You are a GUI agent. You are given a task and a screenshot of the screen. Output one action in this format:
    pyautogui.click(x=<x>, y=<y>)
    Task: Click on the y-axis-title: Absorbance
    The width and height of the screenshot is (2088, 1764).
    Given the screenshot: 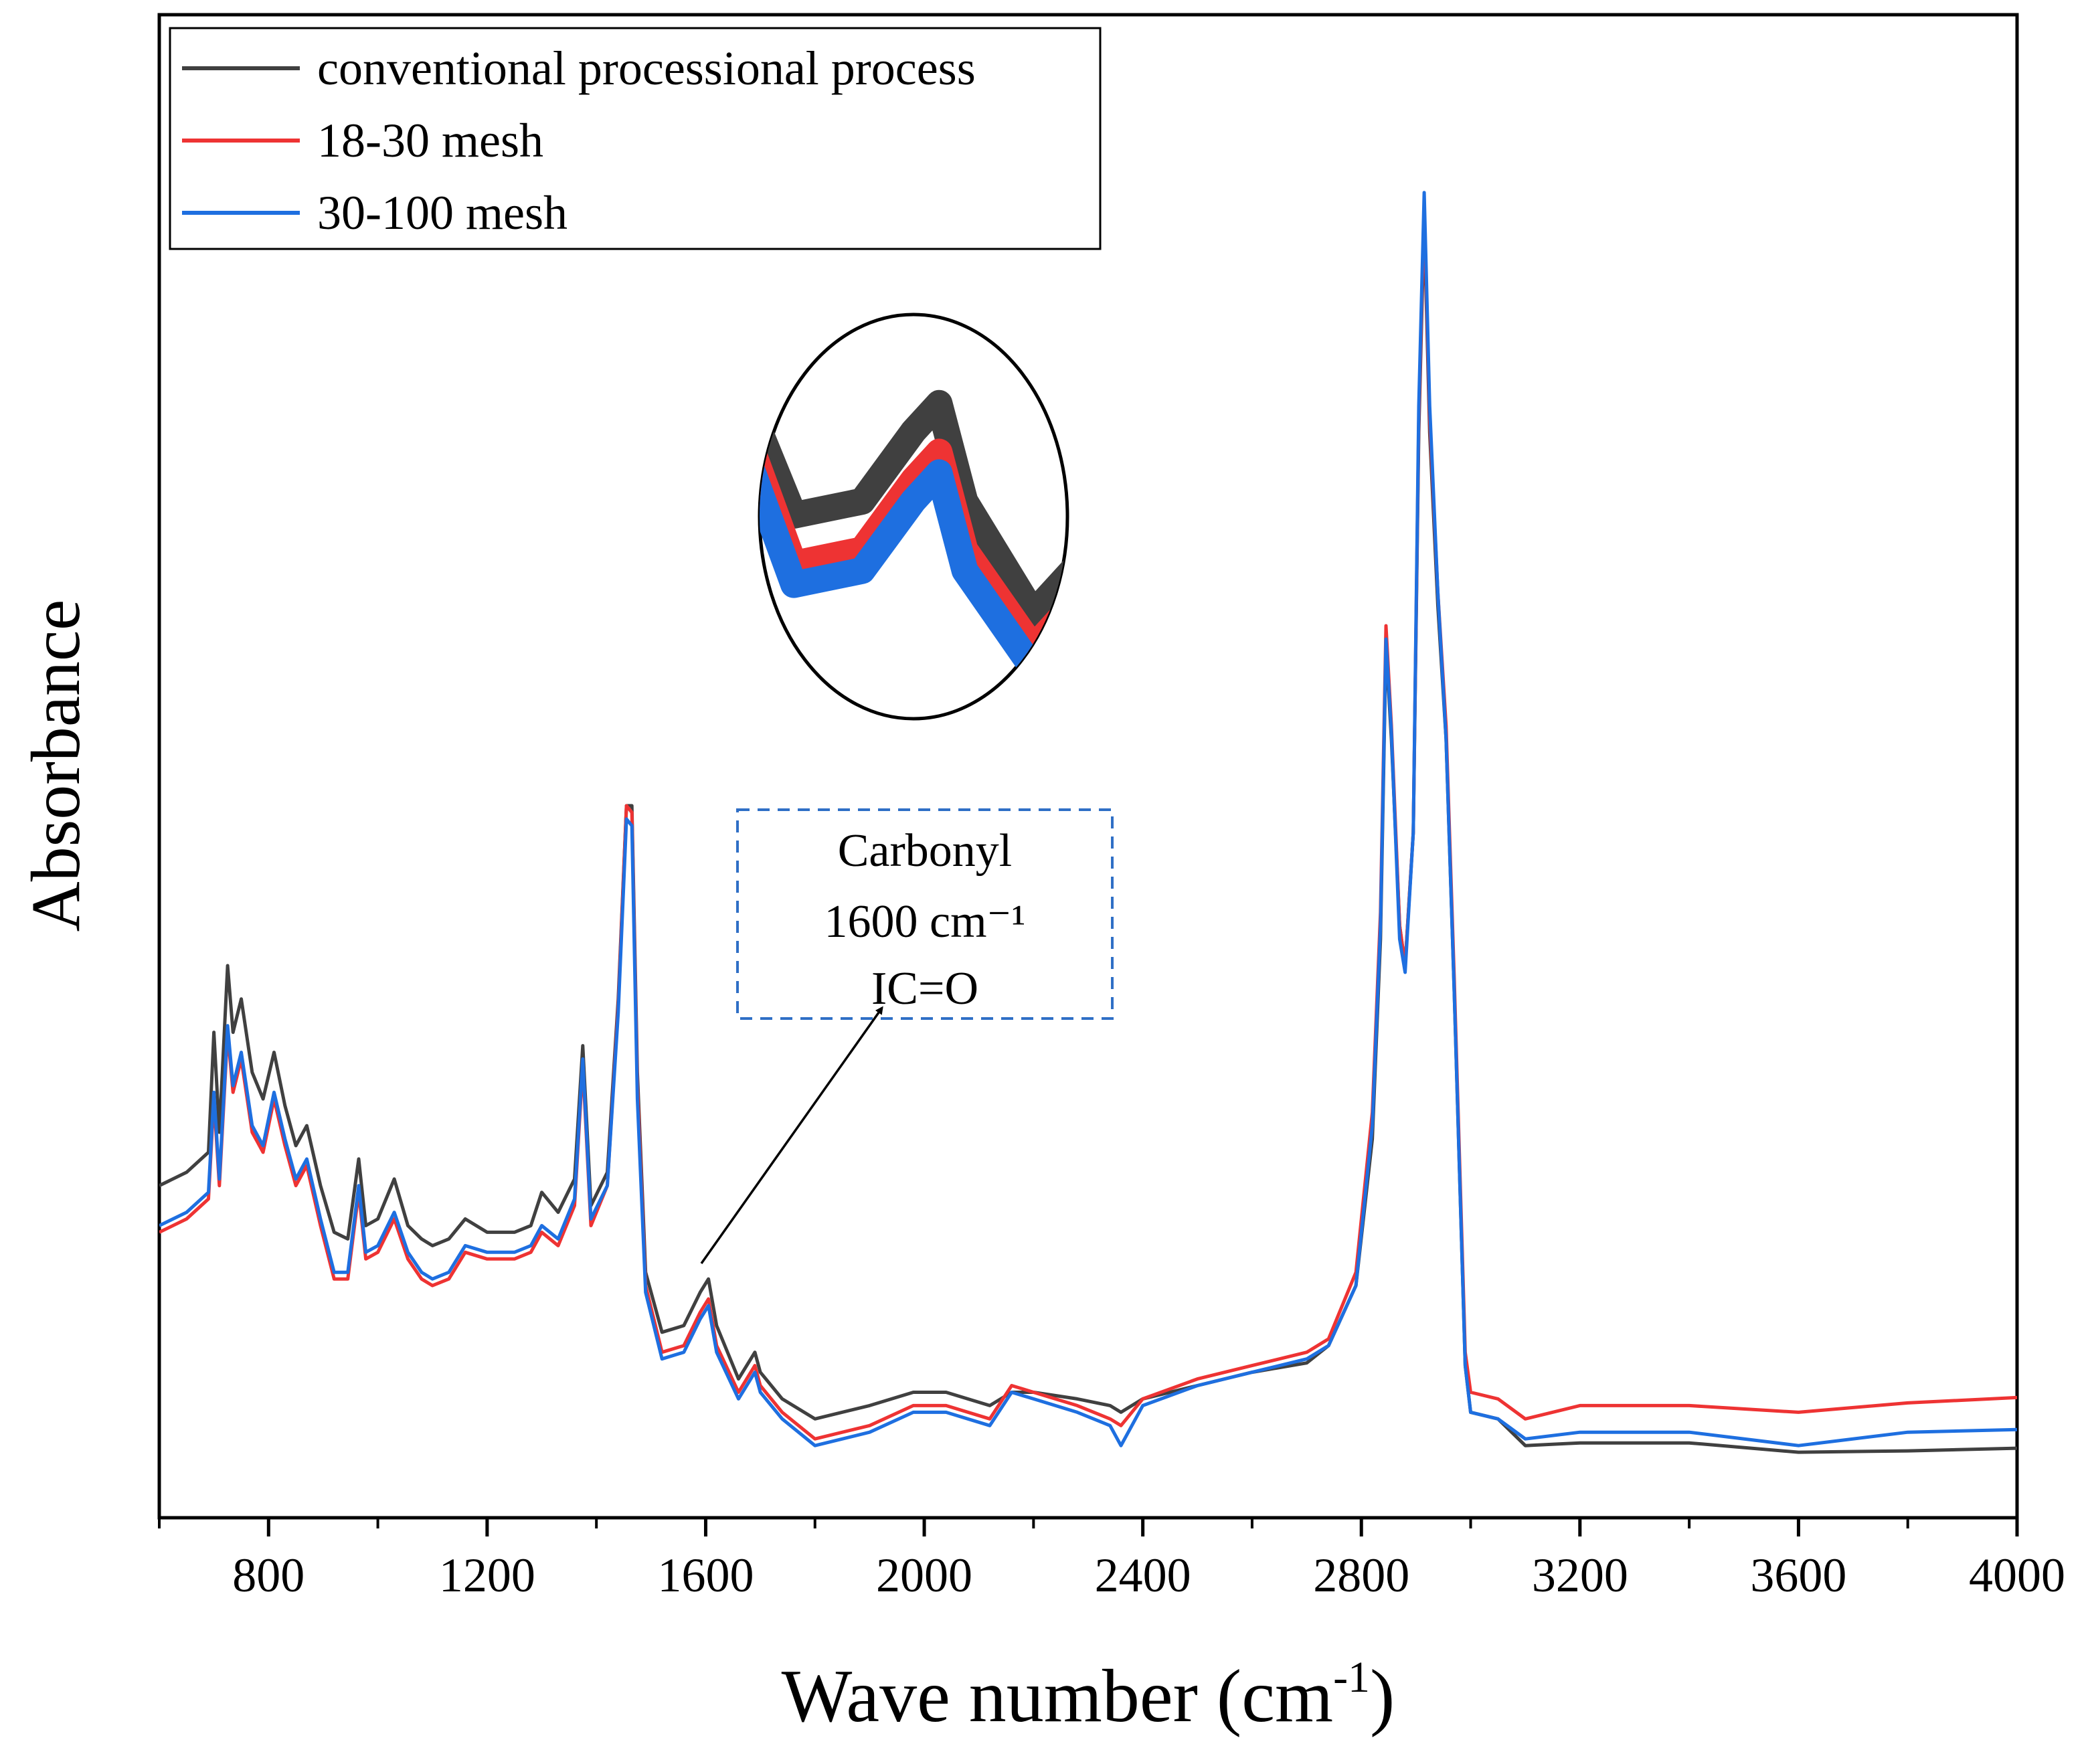 What is the action you would take?
    pyautogui.click(x=55, y=766)
    